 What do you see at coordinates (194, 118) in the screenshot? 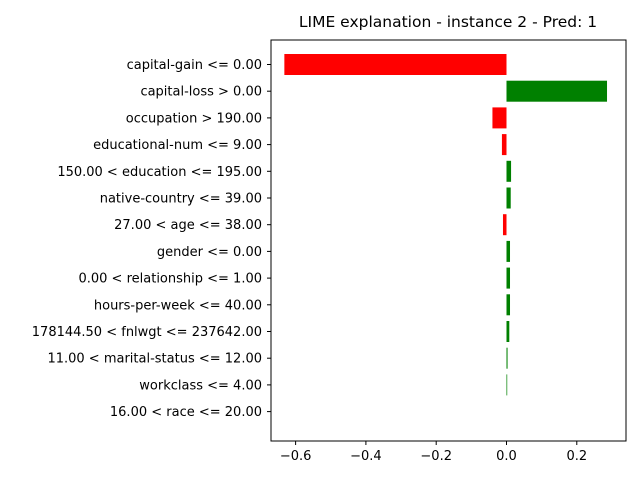
I see `y-tick-label-2: occupation > 190.00` at bounding box center [194, 118].